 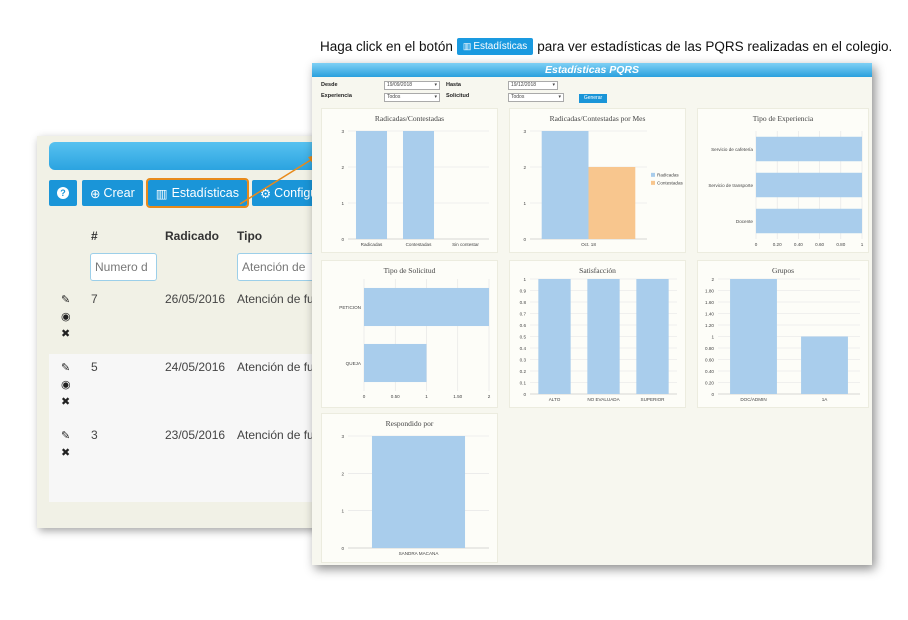 What do you see at coordinates (415, 339) in the screenshot?
I see `chart-svg: 0 0.50 1 1.50 2 PETICION QUEJA` at bounding box center [415, 339].